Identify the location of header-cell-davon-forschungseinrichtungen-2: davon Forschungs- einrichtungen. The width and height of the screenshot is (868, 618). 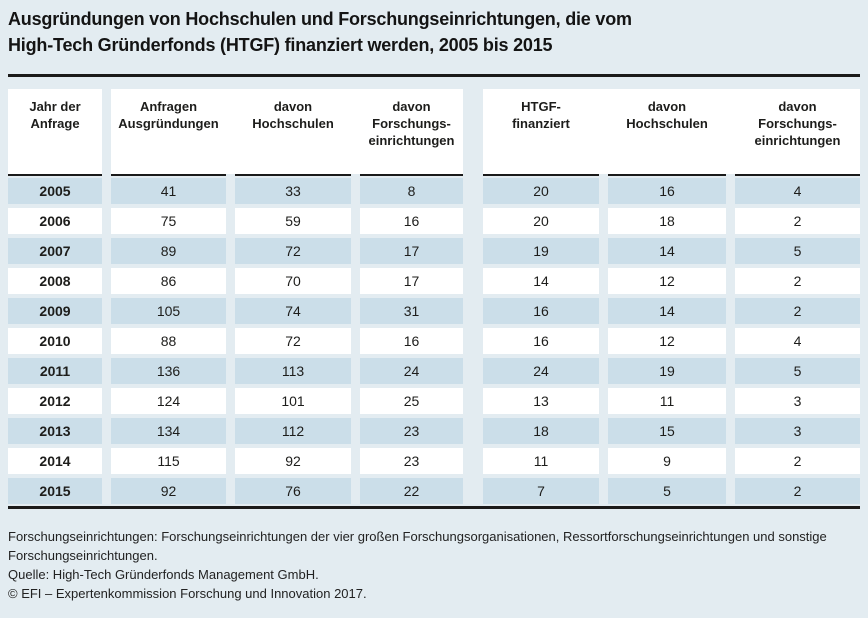
(797, 123).